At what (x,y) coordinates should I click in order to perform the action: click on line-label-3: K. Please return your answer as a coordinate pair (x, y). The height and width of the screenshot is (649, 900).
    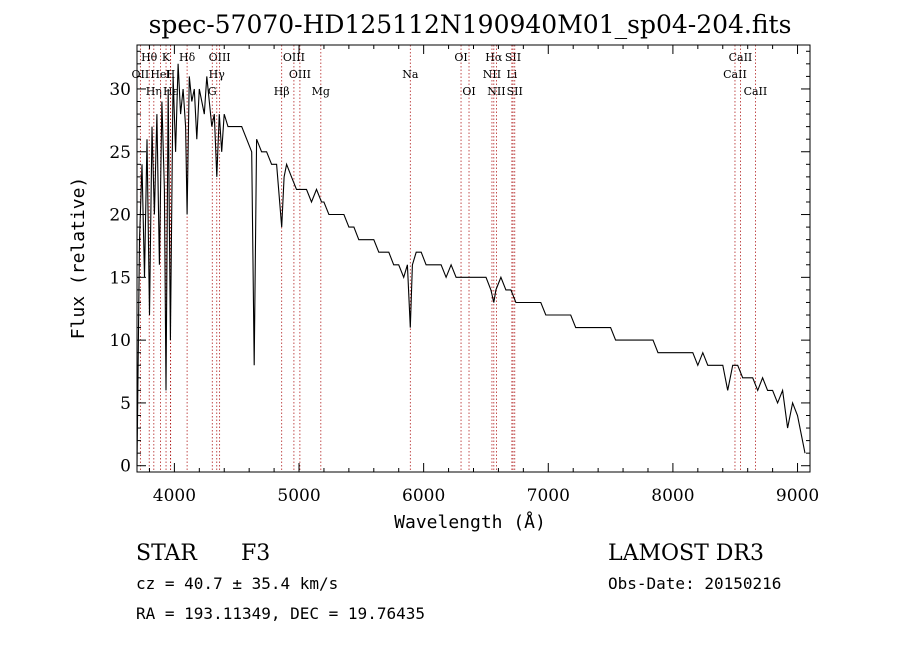
    Looking at the image, I should click on (166, 57).